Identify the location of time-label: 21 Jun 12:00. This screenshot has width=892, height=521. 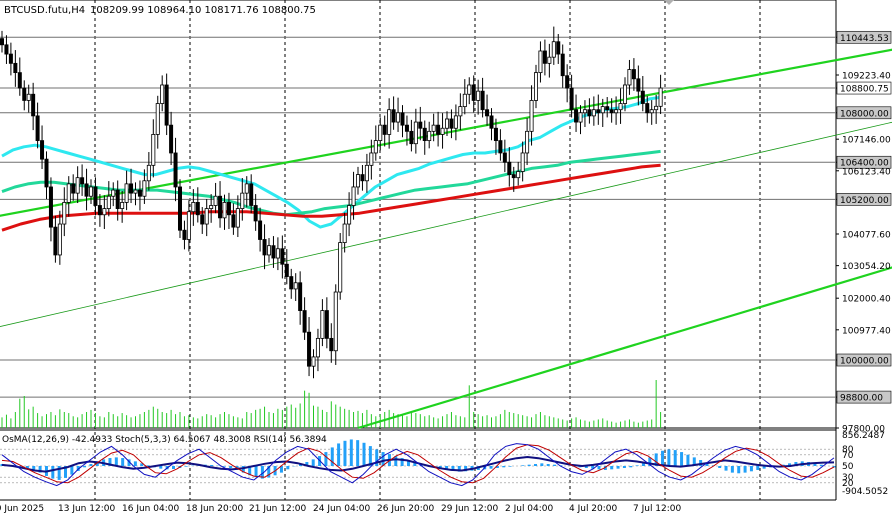
(277, 509).